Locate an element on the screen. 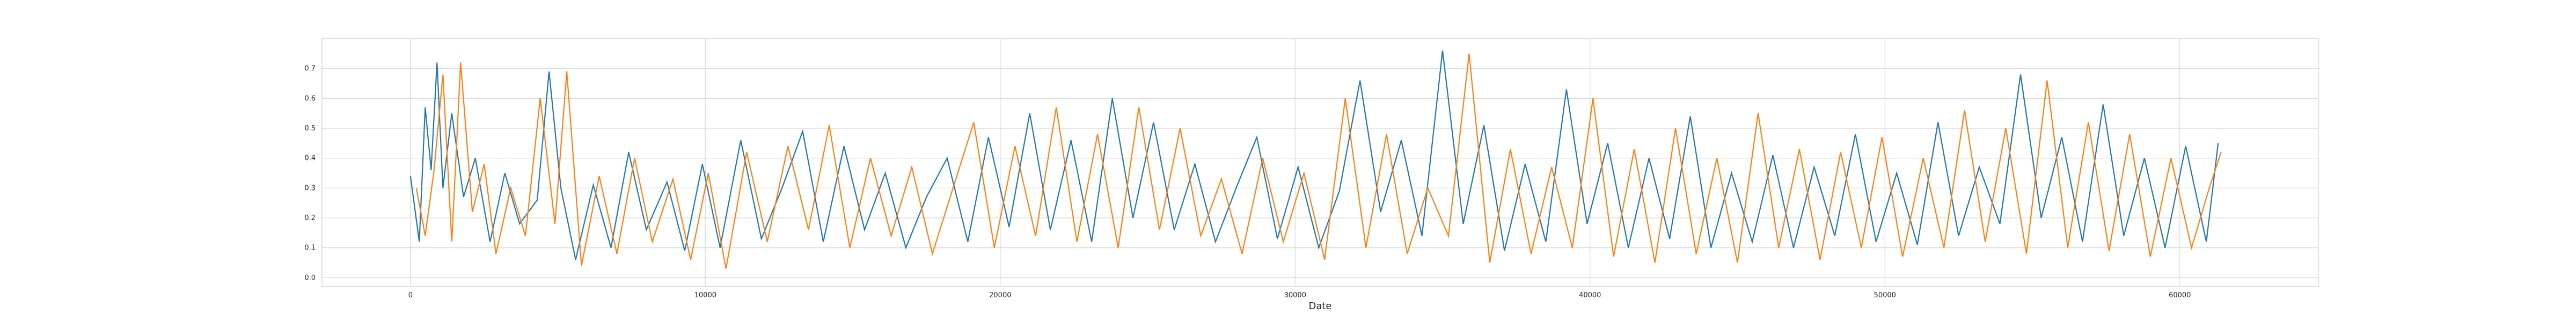 The height and width of the screenshot is (322, 2576). y-tick-label: 0.4 is located at coordinates (310, 159).